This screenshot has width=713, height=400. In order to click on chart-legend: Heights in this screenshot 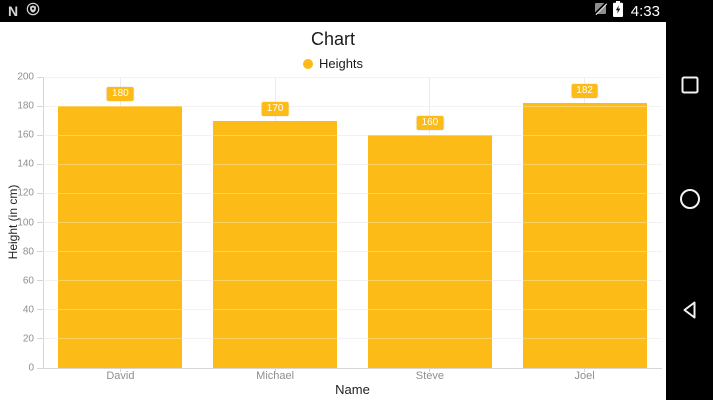, I will do `click(333, 63)`.